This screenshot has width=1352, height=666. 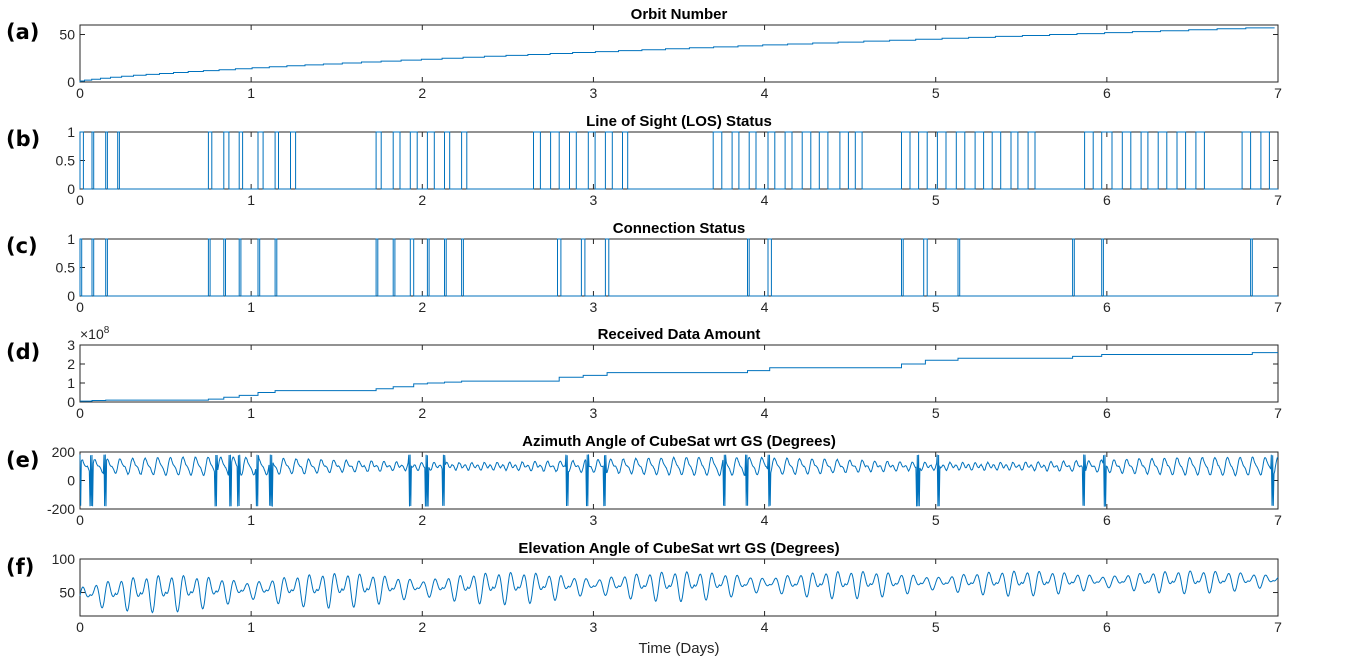 What do you see at coordinates (20, 567) in the screenshot?
I see `panel-letter: (f)` at bounding box center [20, 567].